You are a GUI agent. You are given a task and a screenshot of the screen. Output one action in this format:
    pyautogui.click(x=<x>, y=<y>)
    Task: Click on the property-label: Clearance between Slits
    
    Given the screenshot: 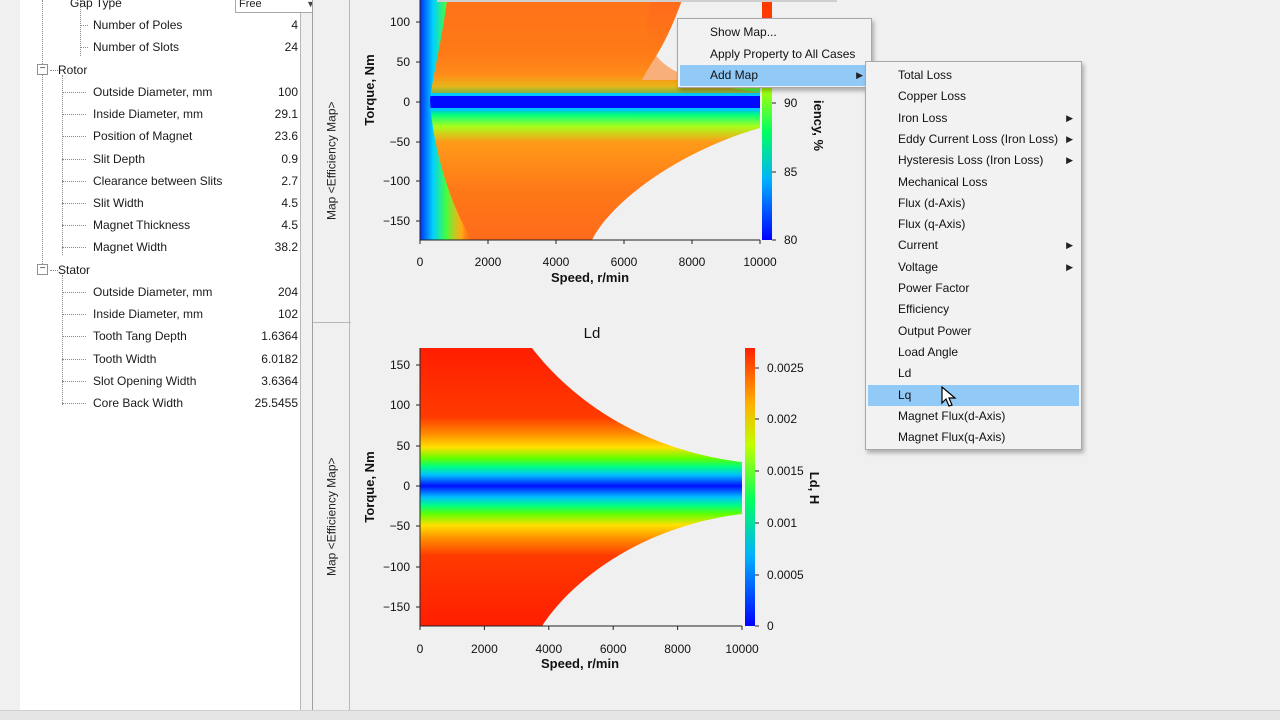 What is the action you would take?
    pyautogui.click(x=158, y=180)
    